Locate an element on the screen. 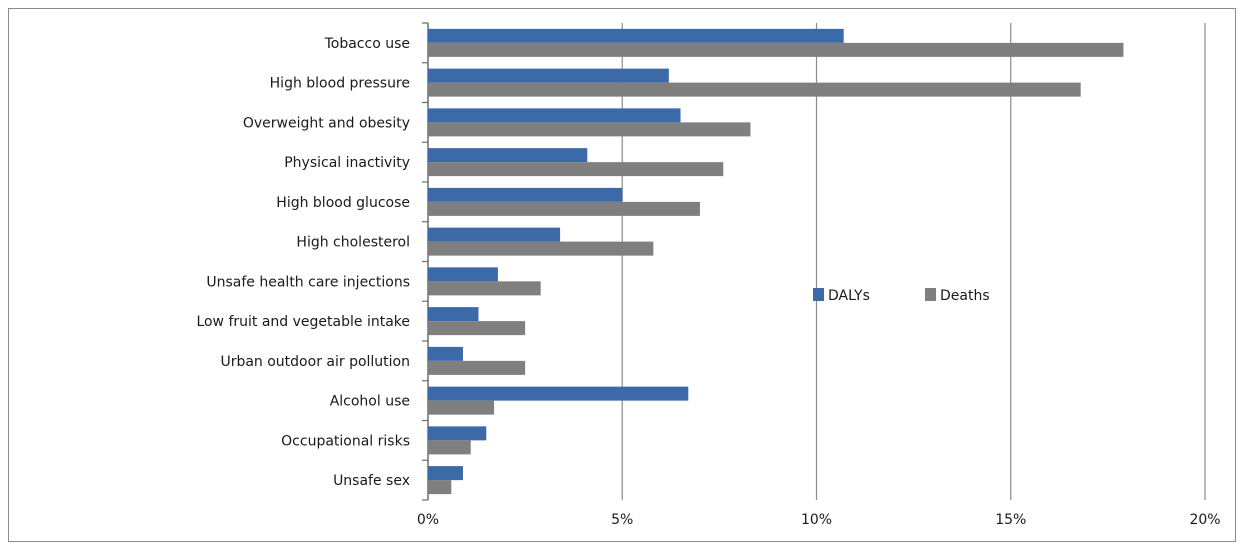  x-tick-label-3: 15% is located at coordinates (1010, 520).